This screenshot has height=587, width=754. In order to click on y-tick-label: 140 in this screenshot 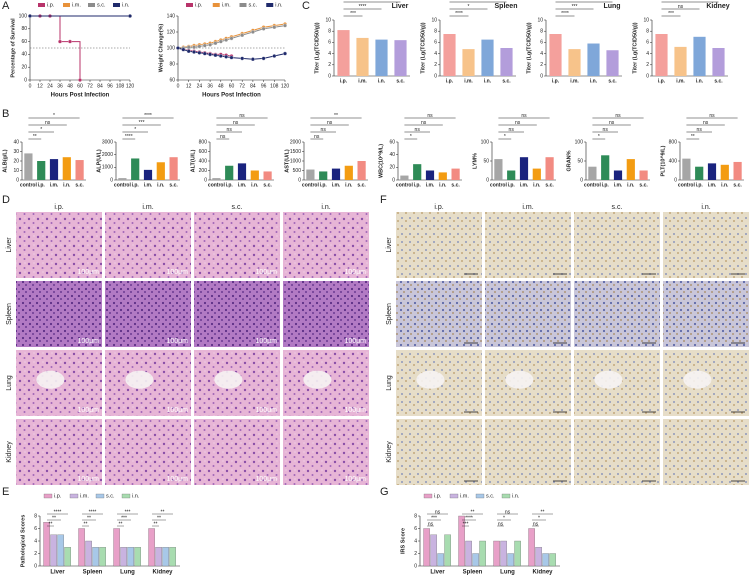, I will do `click(171, 16)`.